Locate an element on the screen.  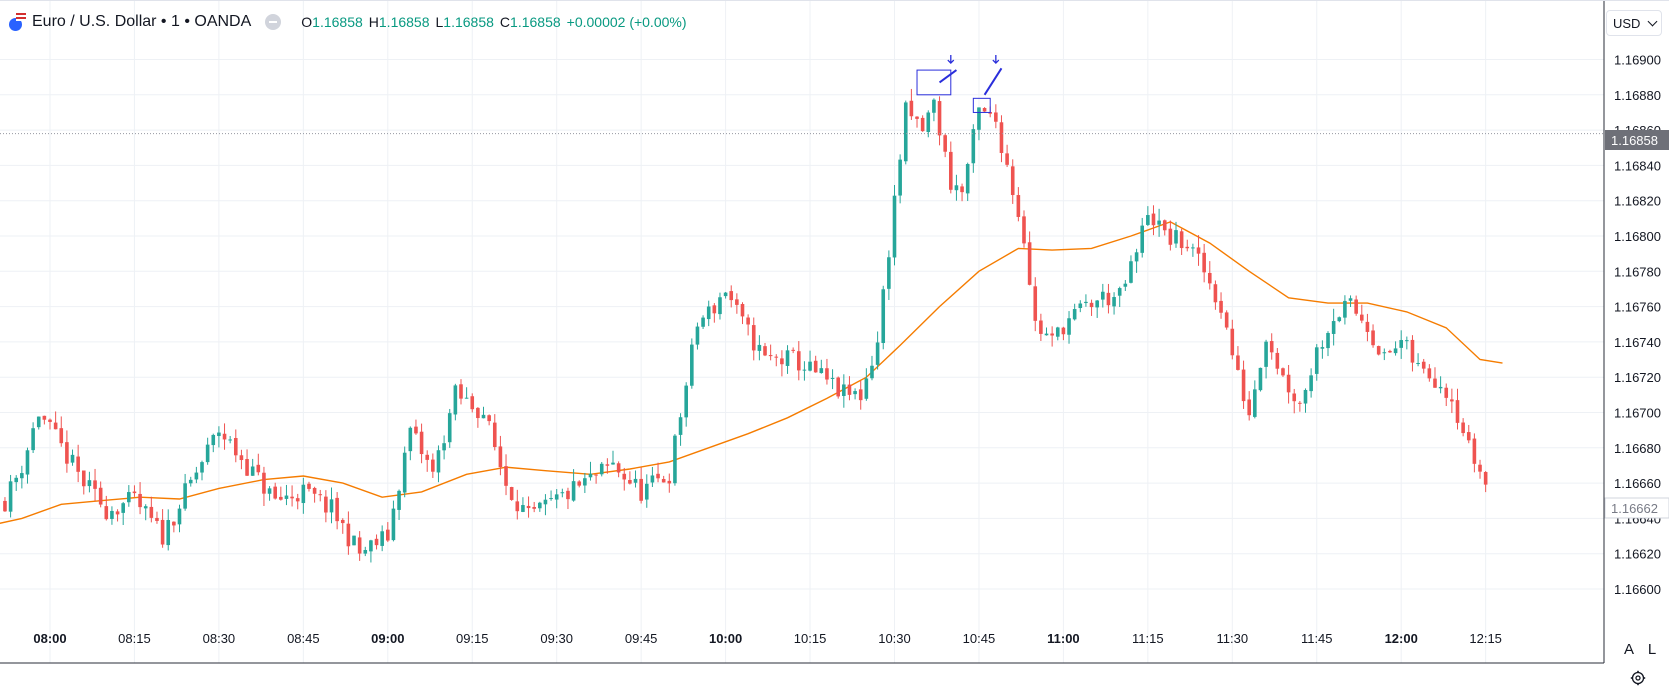
time-tick-label: 08:15 is located at coordinates (134, 638).